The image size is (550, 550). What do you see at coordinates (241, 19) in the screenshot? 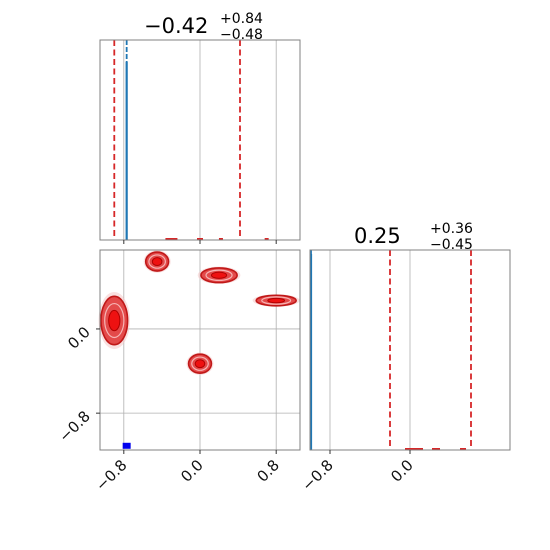
I see `panel-title-upper: +0.84` at bounding box center [241, 19].